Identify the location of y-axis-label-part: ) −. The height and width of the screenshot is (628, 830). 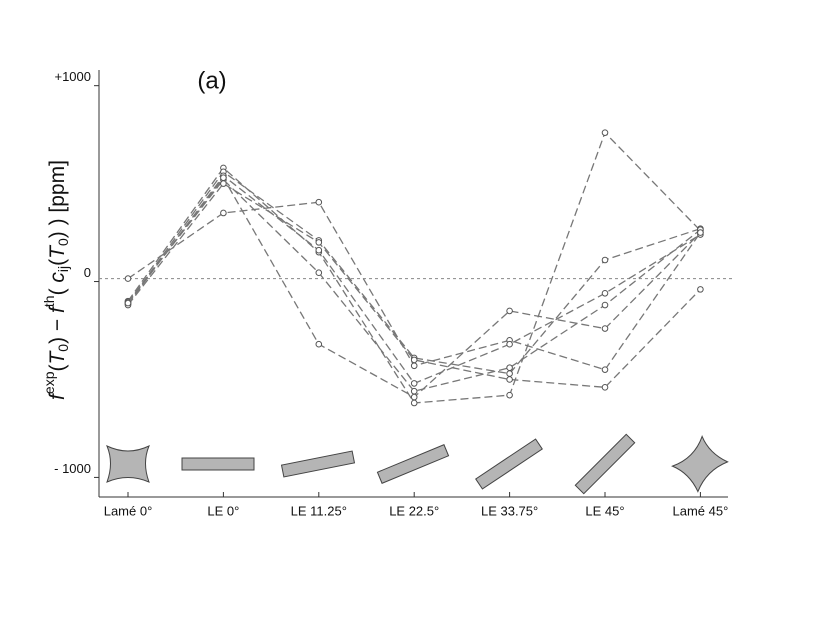
(57, 328).